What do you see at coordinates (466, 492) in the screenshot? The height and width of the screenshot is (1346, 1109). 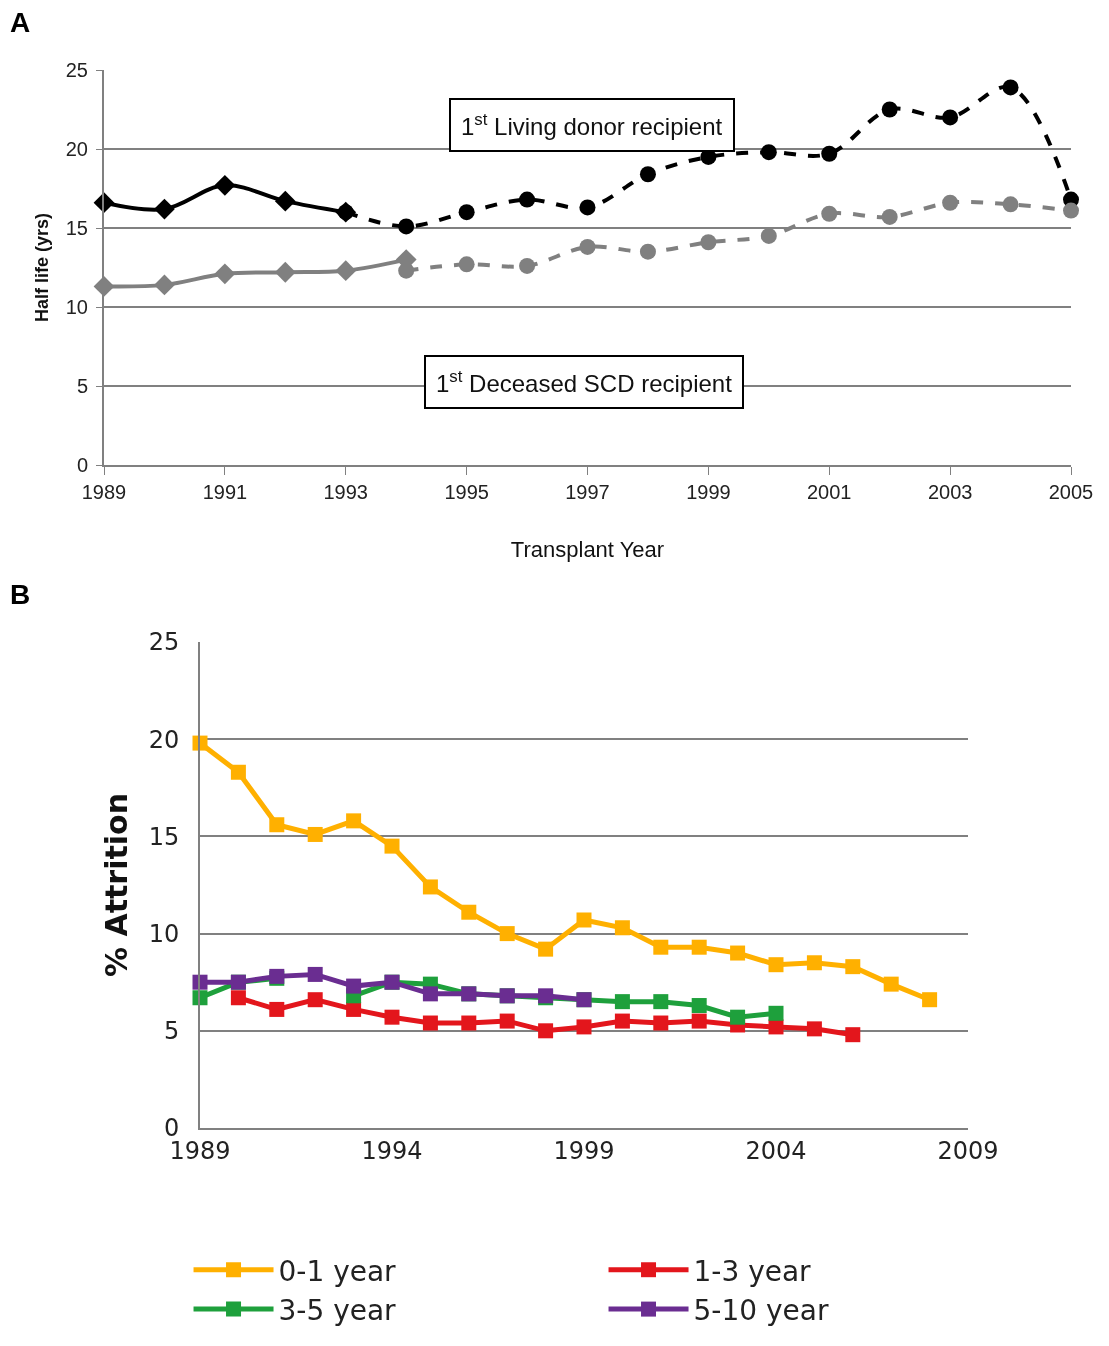 I see `x-tick-label: 1995` at bounding box center [466, 492].